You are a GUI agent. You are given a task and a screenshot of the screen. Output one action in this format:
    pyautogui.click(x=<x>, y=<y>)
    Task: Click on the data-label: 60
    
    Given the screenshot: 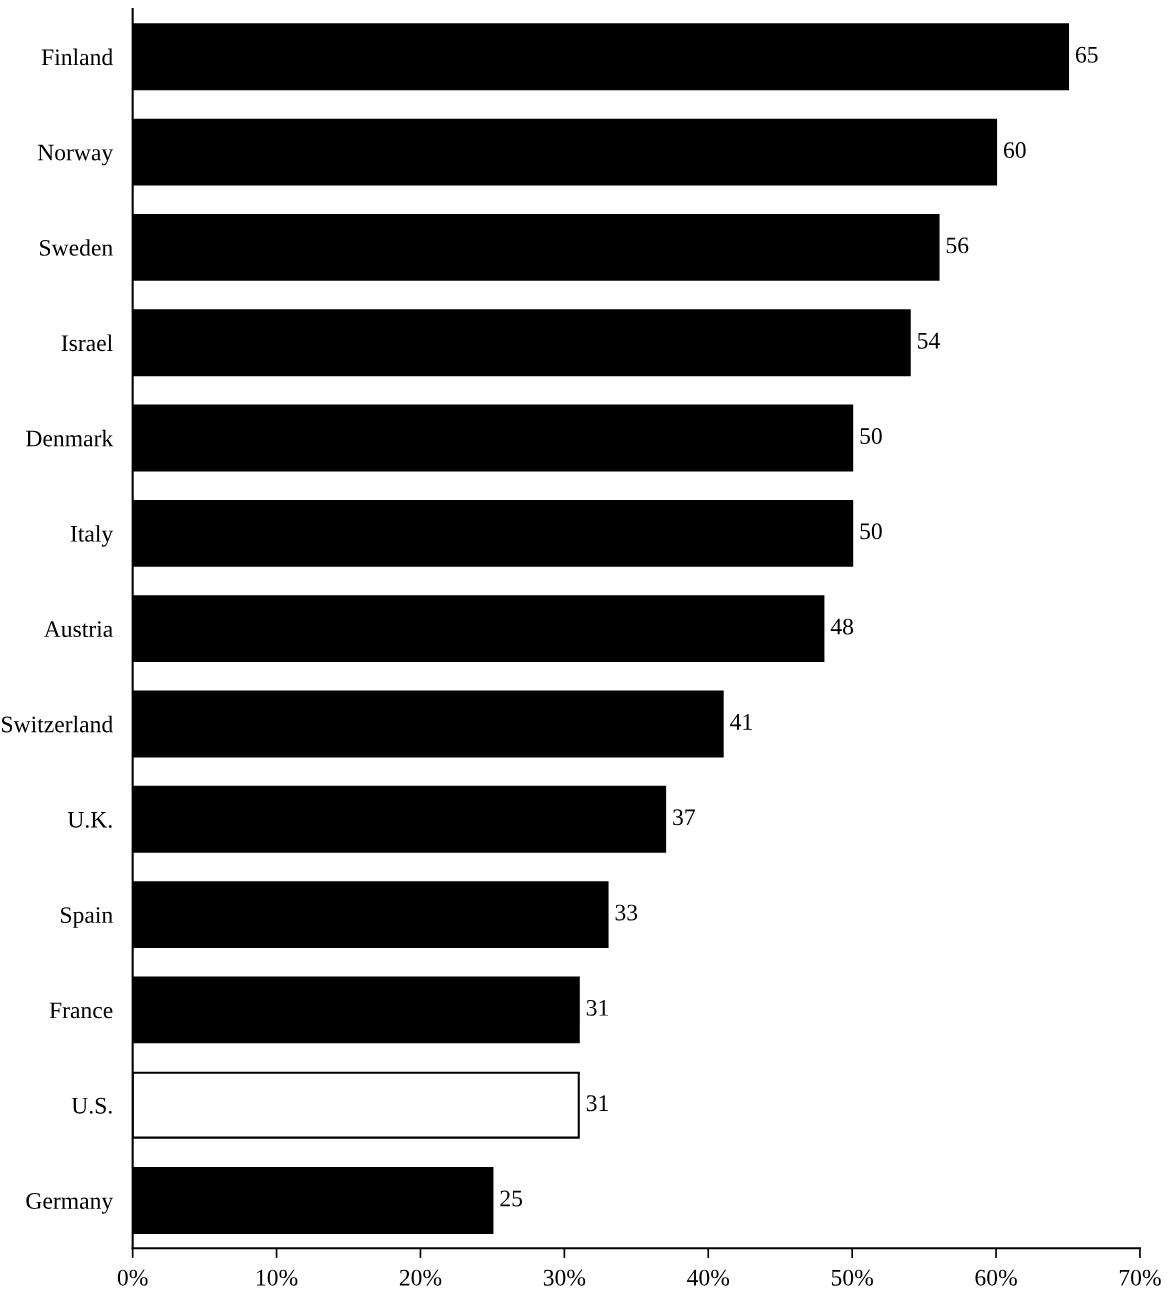 What is the action you would take?
    pyautogui.click(x=1015, y=150)
    